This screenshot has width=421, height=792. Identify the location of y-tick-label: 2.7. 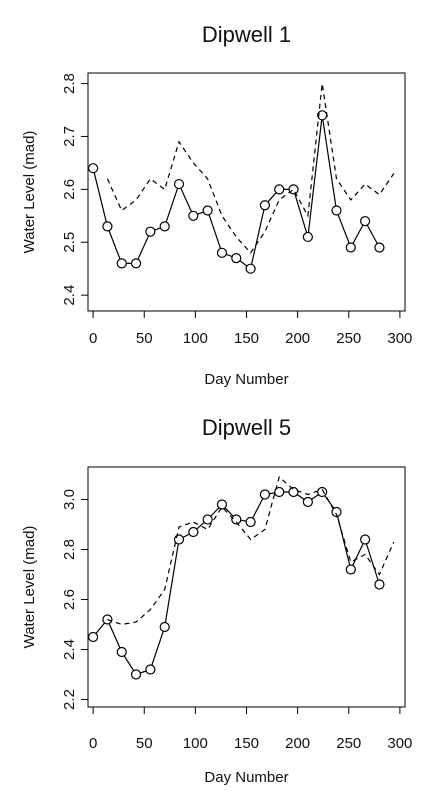
(69, 136).